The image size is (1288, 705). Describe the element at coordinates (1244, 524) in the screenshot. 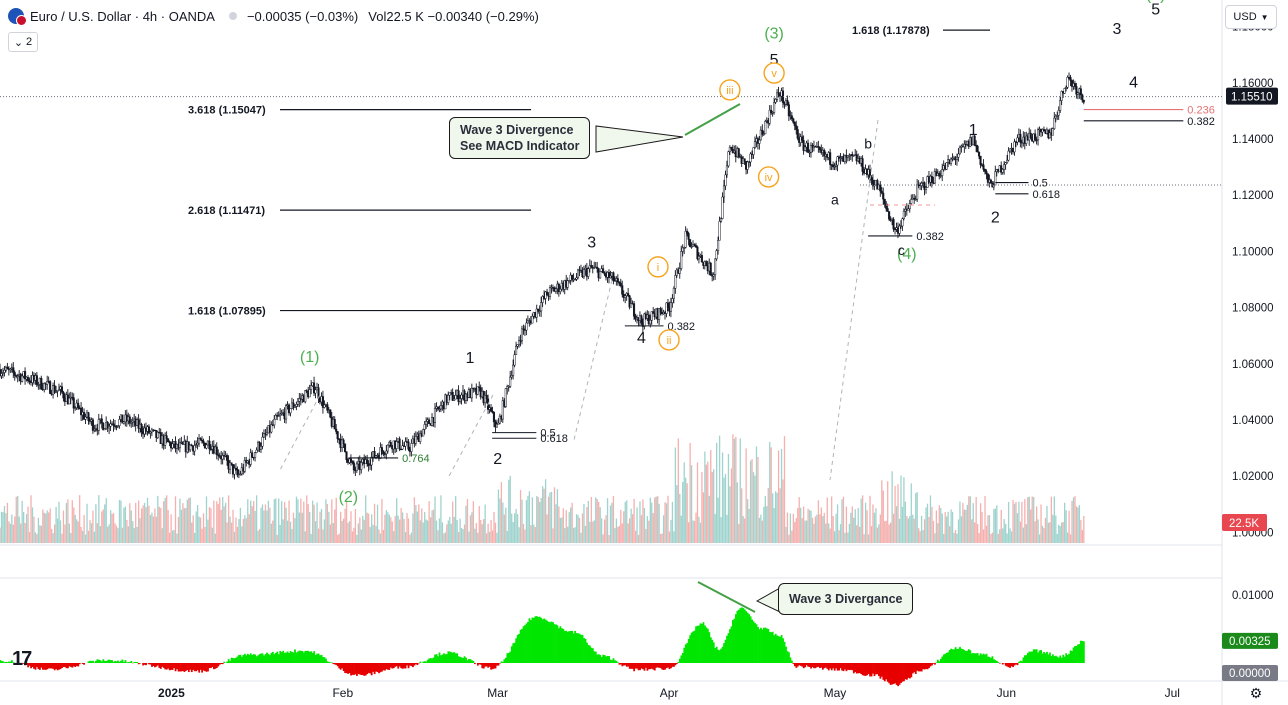

I see `volume-tag-label: 22.5K` at that location.